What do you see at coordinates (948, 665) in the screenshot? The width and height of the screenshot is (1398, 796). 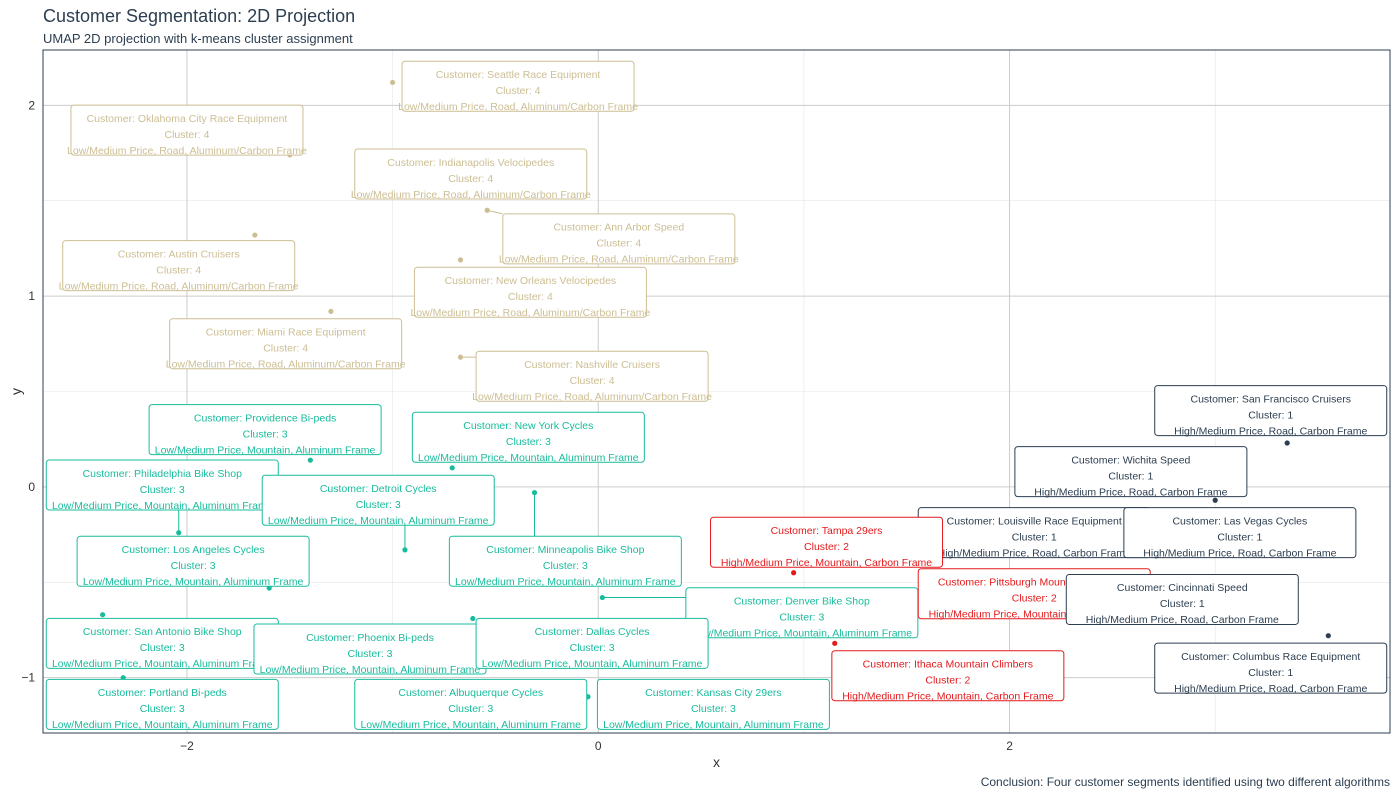 I see `label-customer: Customer: Ithaca Mountain Climbers` at bounding box center [948, 665].